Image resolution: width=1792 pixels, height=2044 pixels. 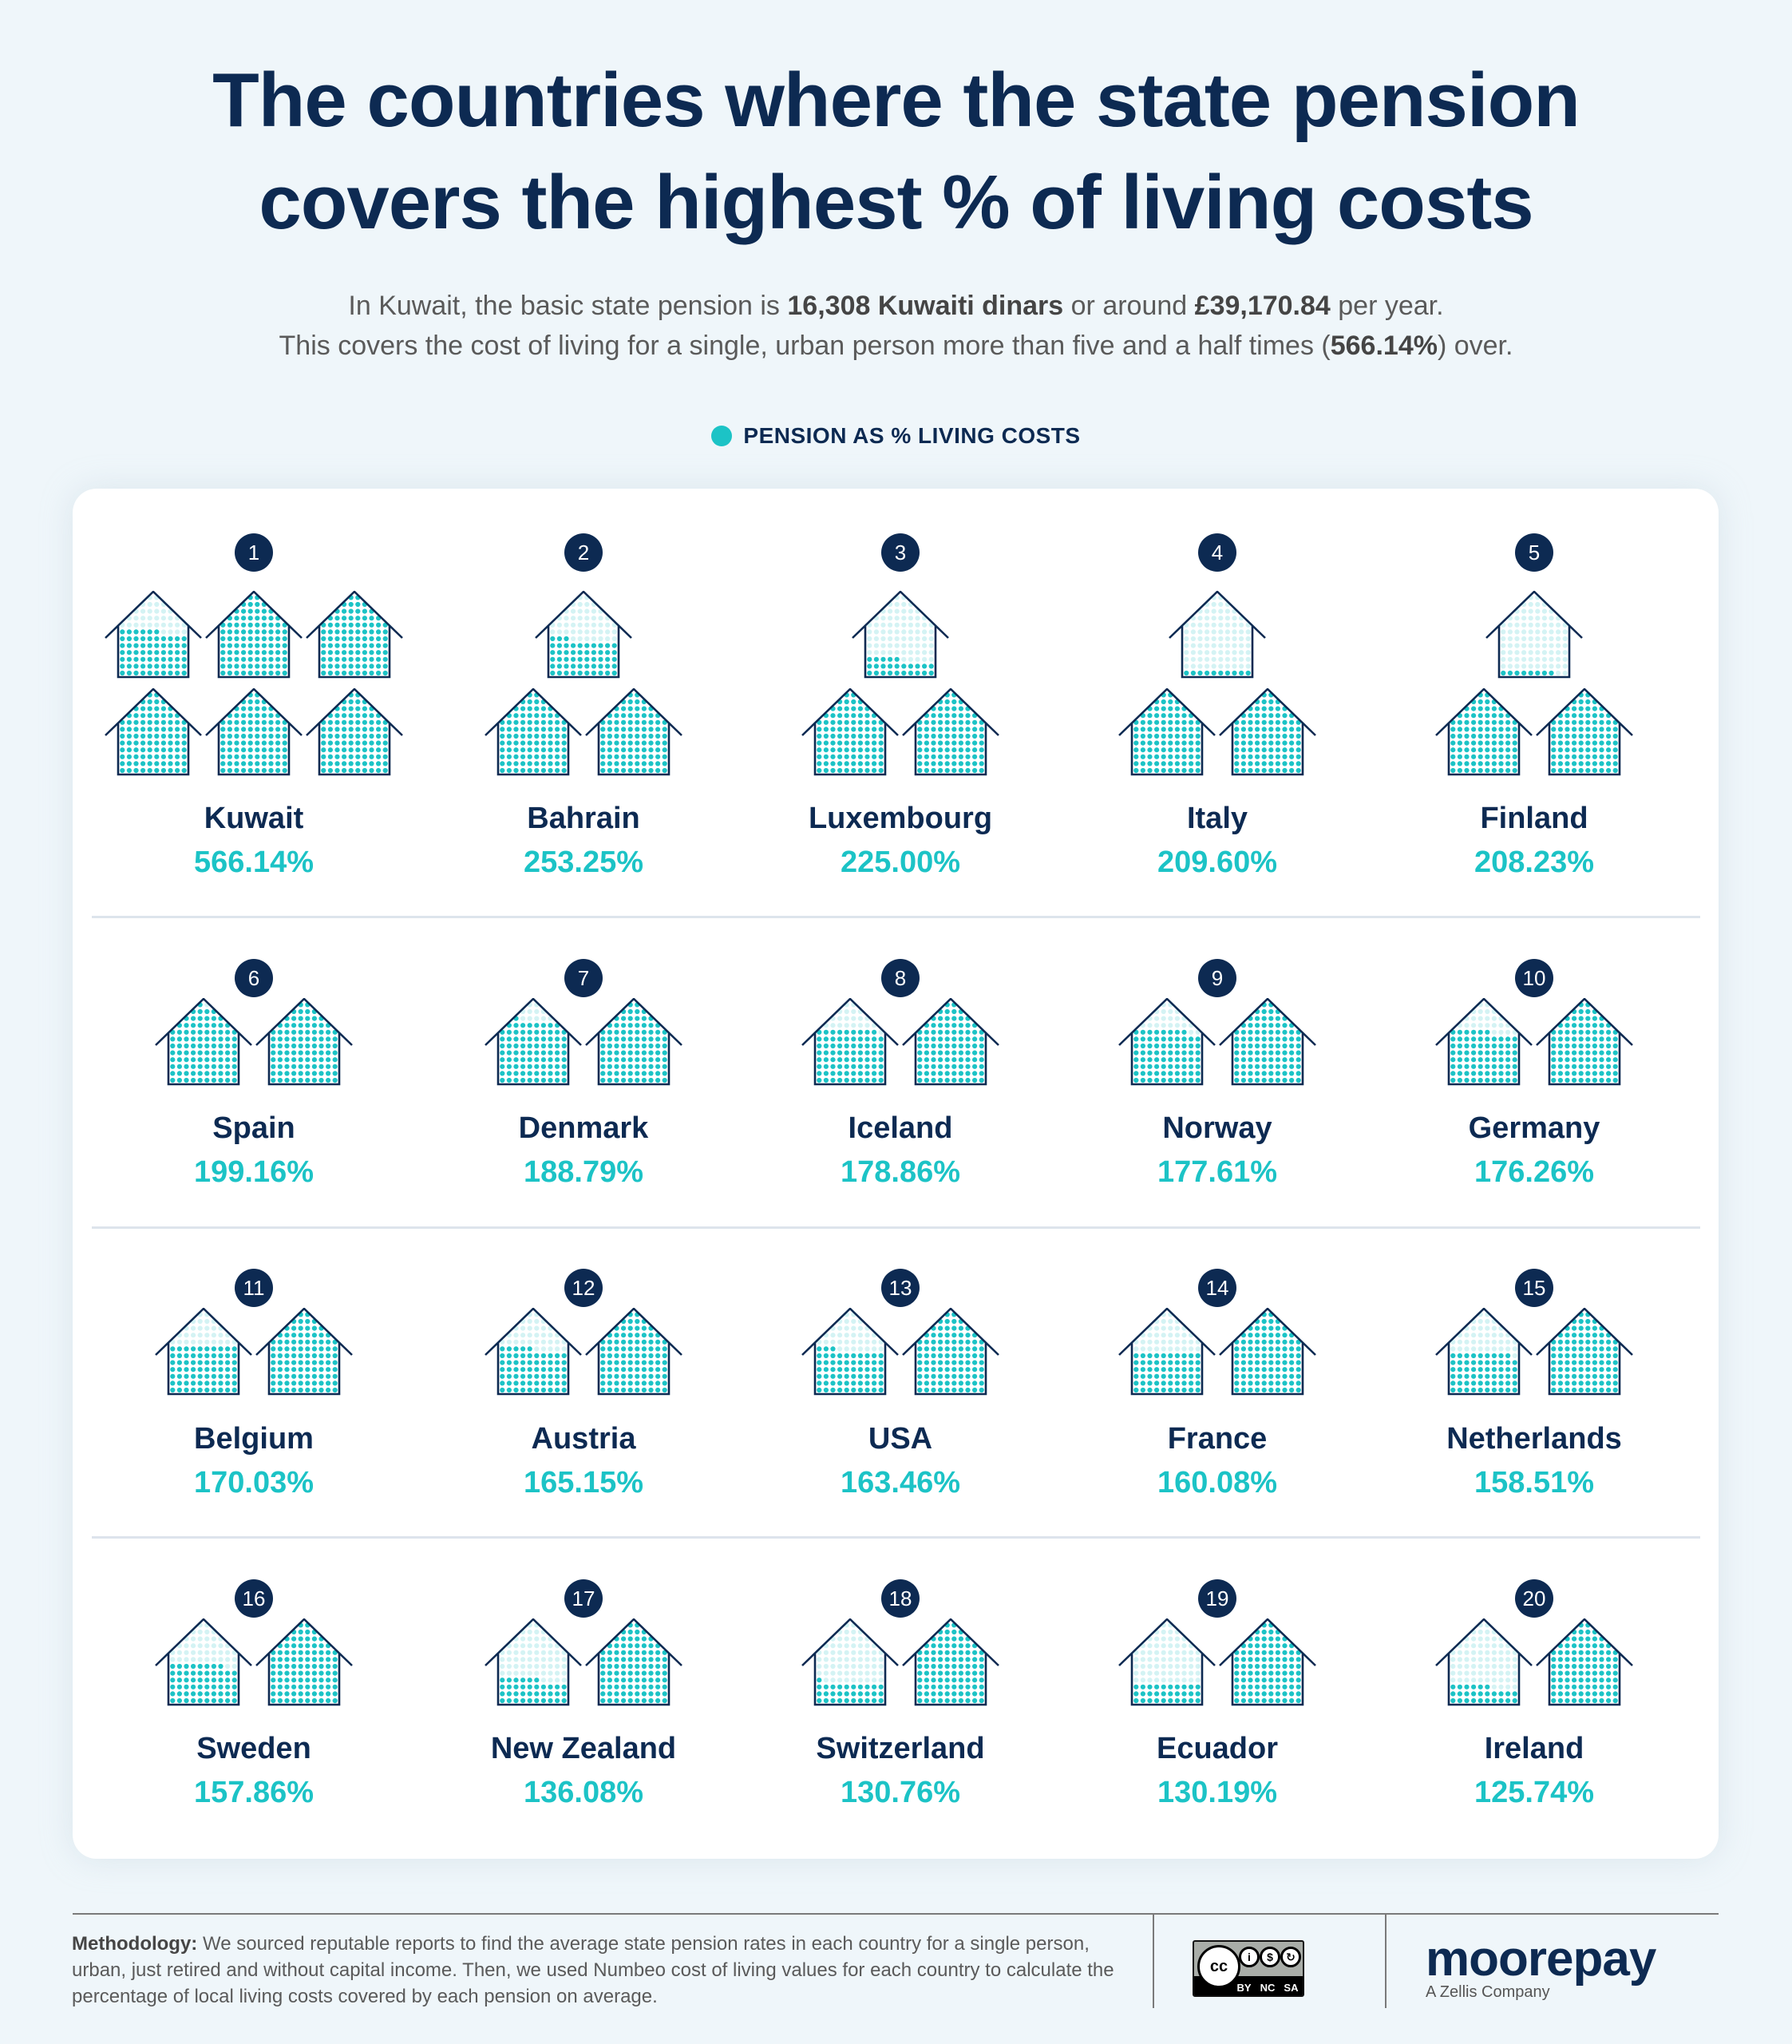 What do you see at coordinates (1217, 818) in the screenshot?
I see `country-name: Italy` at bounding box center [1217, 818].